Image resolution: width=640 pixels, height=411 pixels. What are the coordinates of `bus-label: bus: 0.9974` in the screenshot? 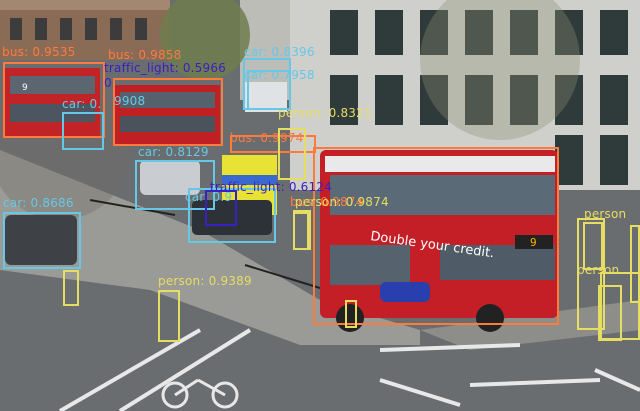 It's located at (267, 138).